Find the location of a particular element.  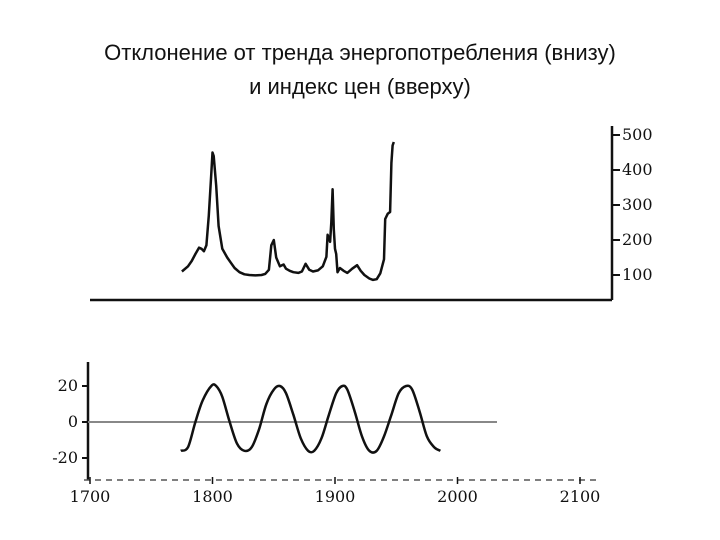

energy-deviation-line is located at coordinates (310, 418).